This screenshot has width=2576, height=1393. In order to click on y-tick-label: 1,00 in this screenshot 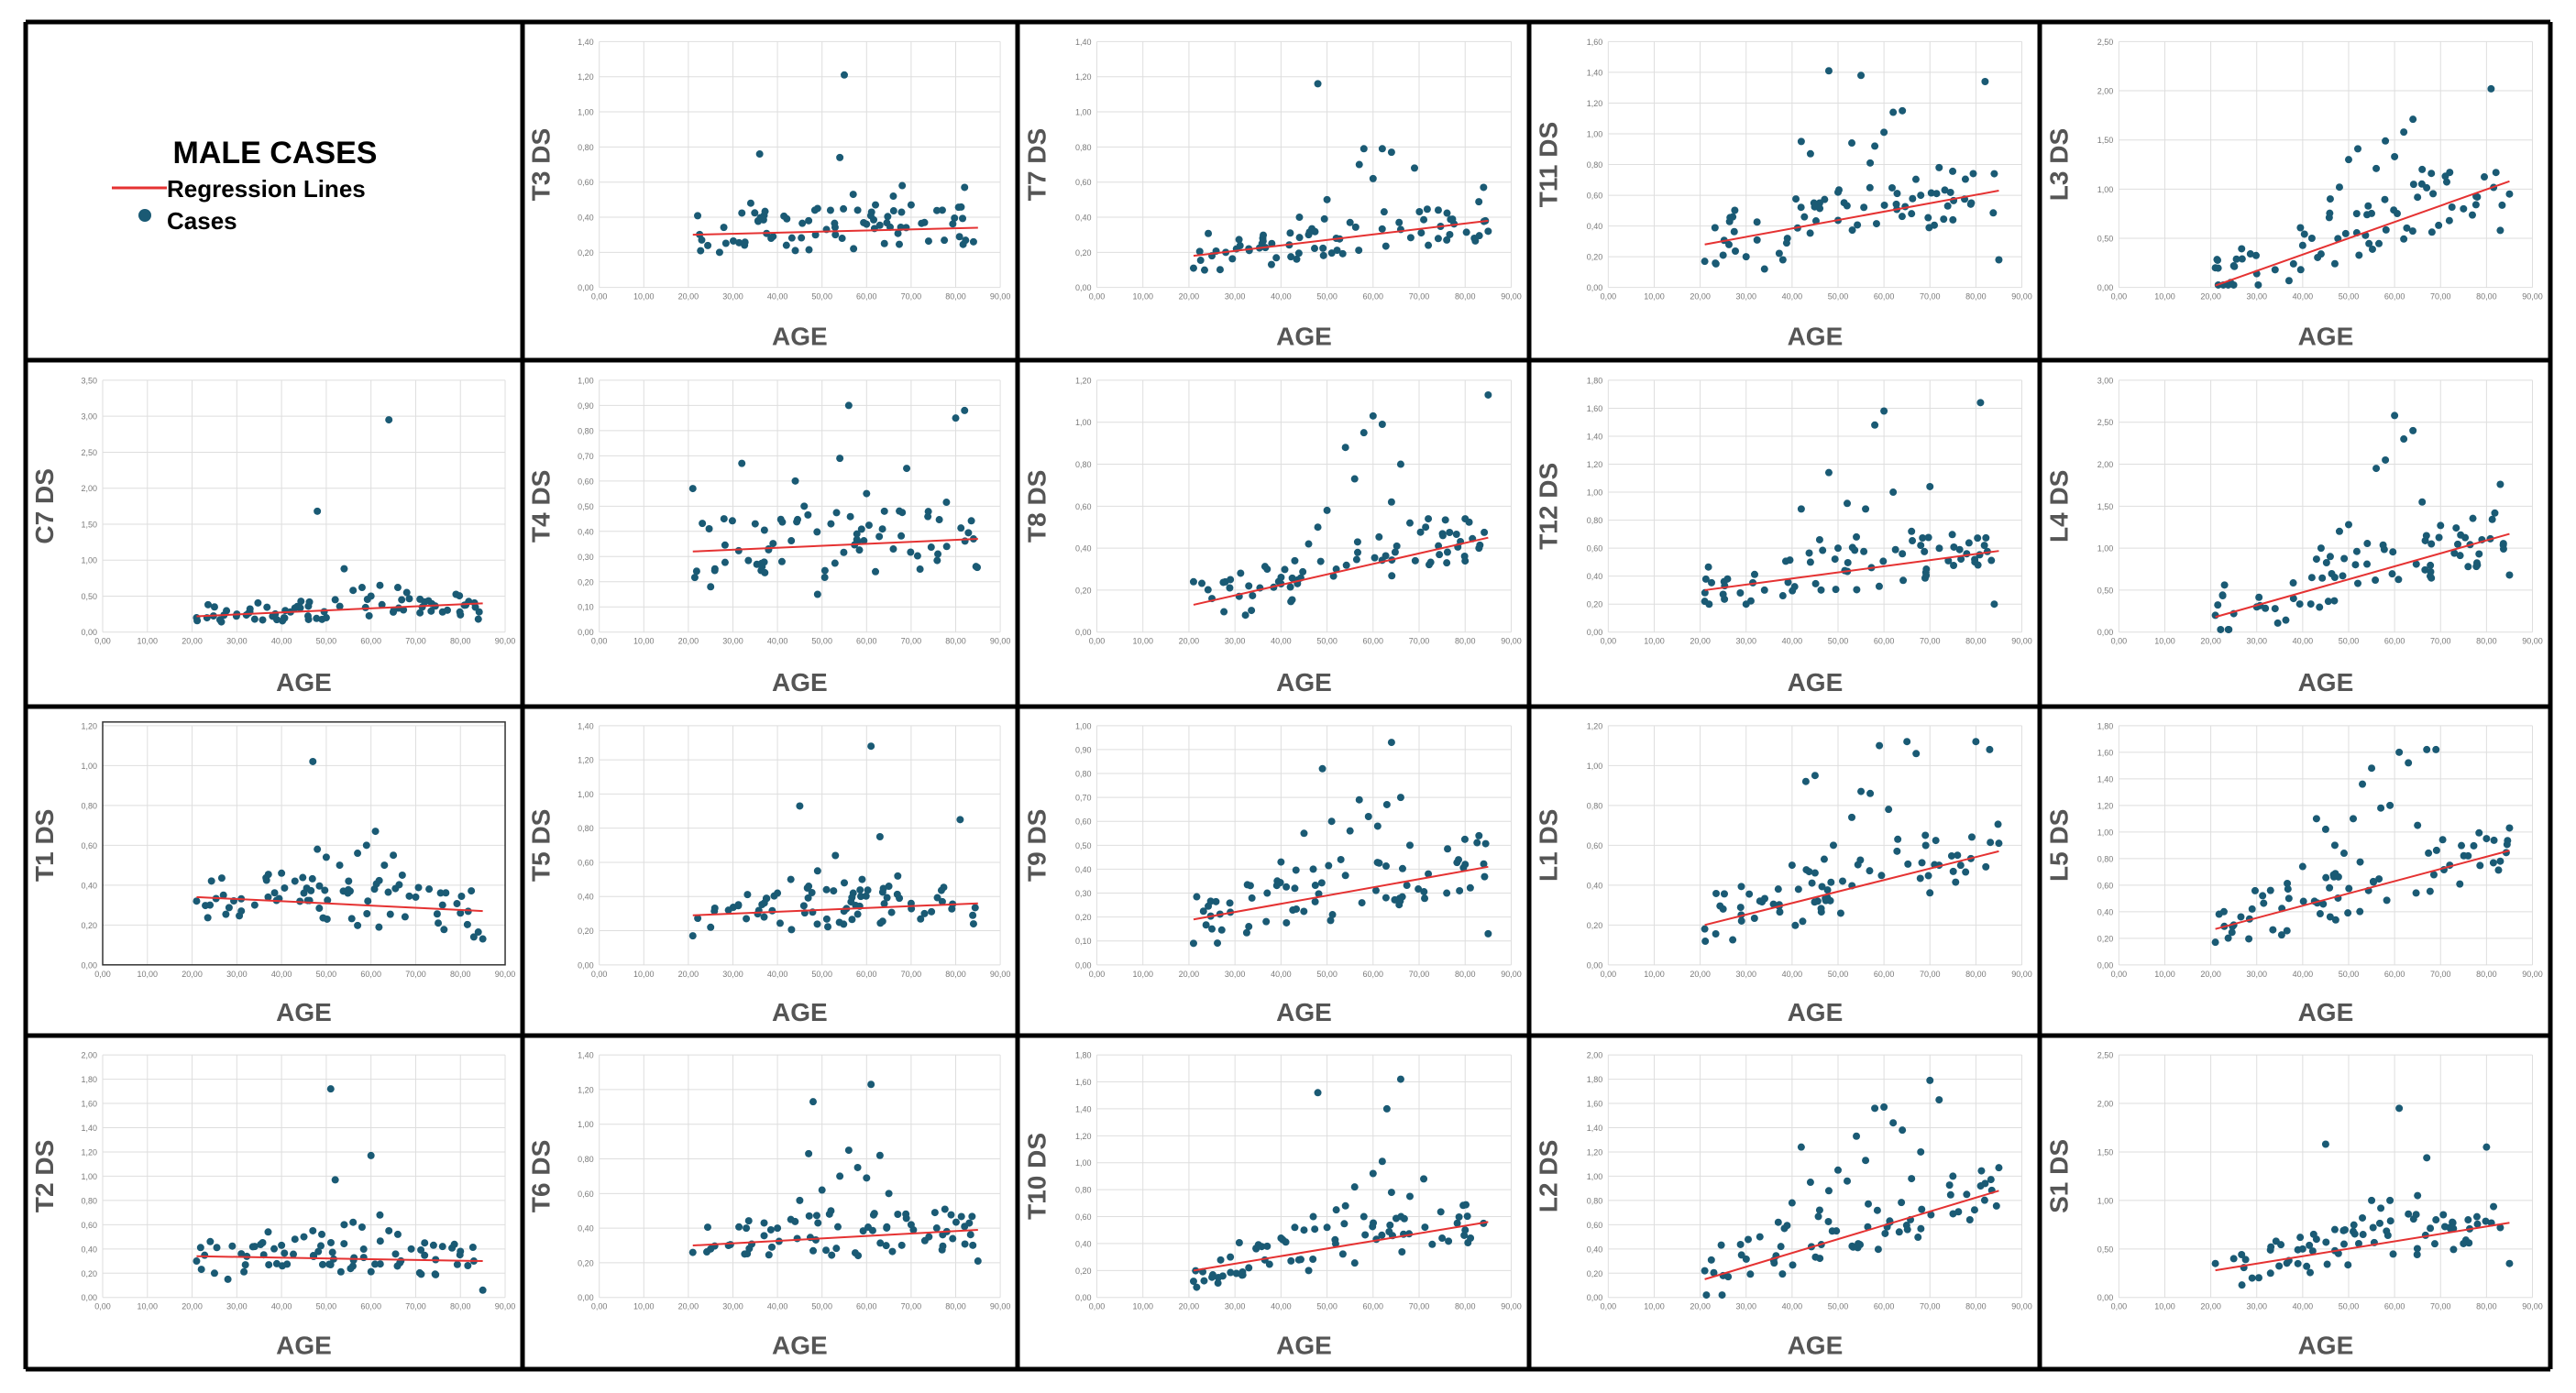, I will do `click(1083, 113)`.